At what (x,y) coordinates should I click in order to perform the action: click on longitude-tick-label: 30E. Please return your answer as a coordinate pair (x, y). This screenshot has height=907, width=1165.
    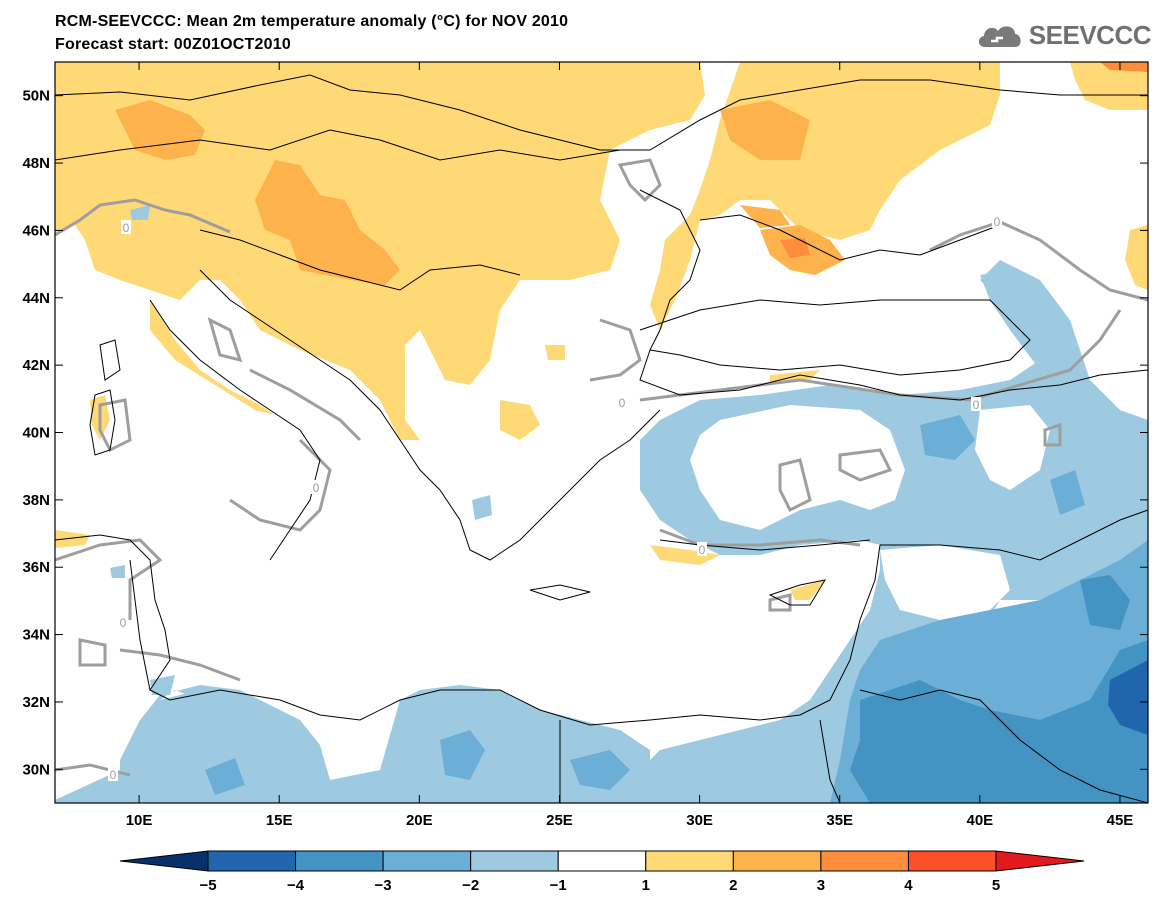
    Looking at the image, I should click on (699, 820).